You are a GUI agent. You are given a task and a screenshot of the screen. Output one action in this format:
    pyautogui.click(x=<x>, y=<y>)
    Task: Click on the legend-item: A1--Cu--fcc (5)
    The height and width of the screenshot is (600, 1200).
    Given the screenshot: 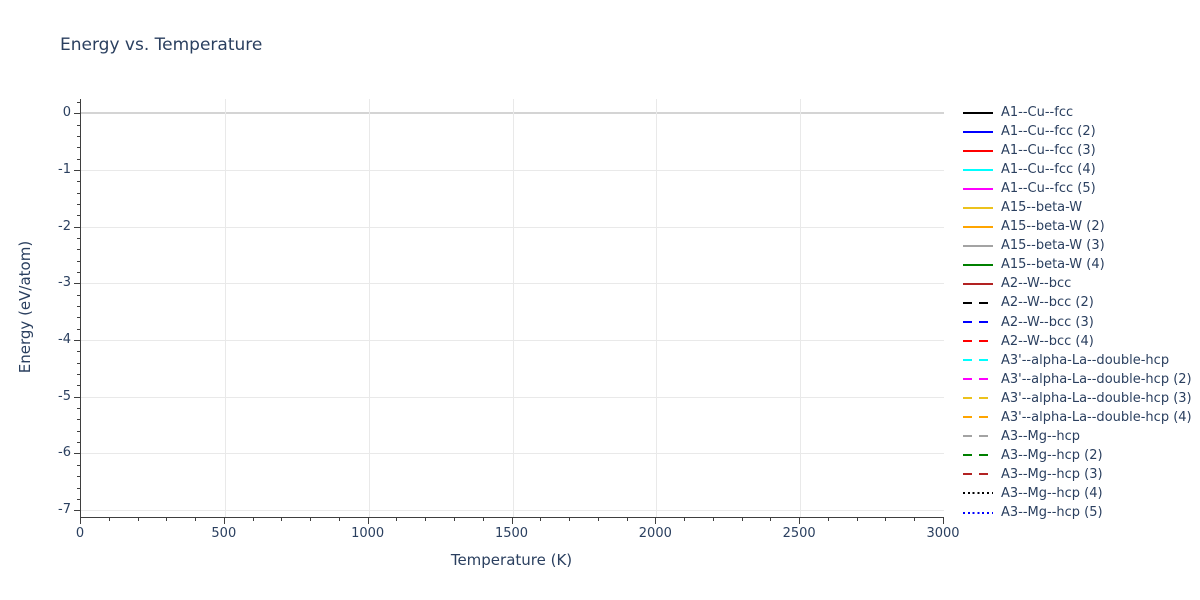 What is the action you would take?
    pyautogui.click(x=1077, y=188)
    